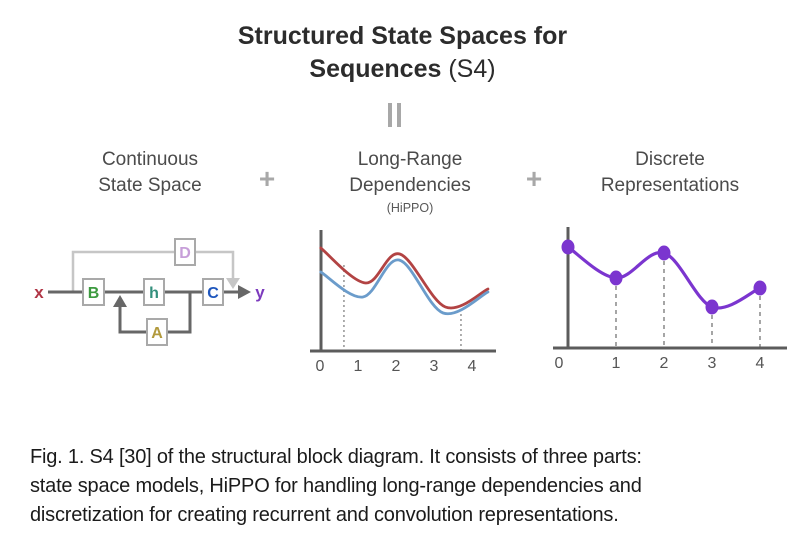  I want to click on block-box-C, so click(213, 292).